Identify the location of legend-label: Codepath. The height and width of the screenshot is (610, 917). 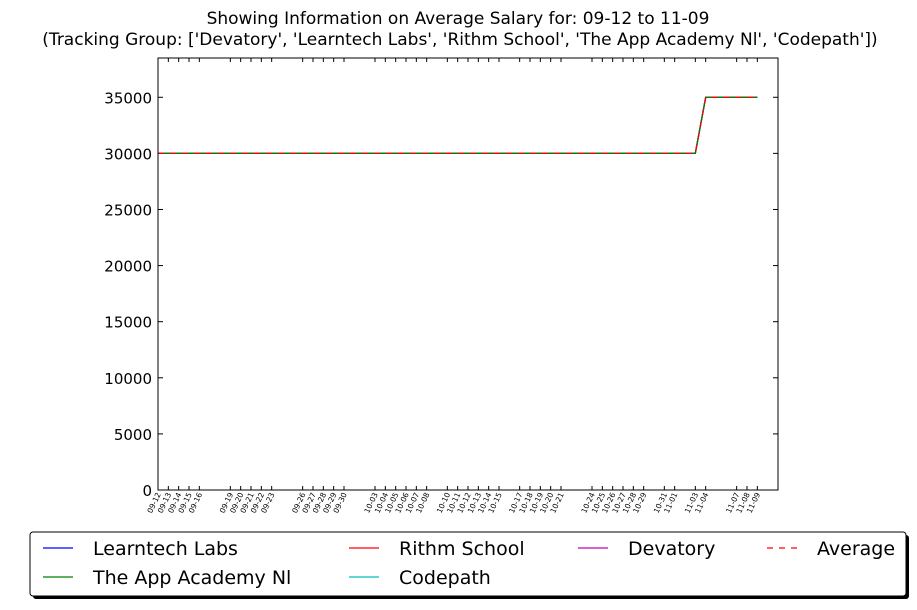
(445, 578).